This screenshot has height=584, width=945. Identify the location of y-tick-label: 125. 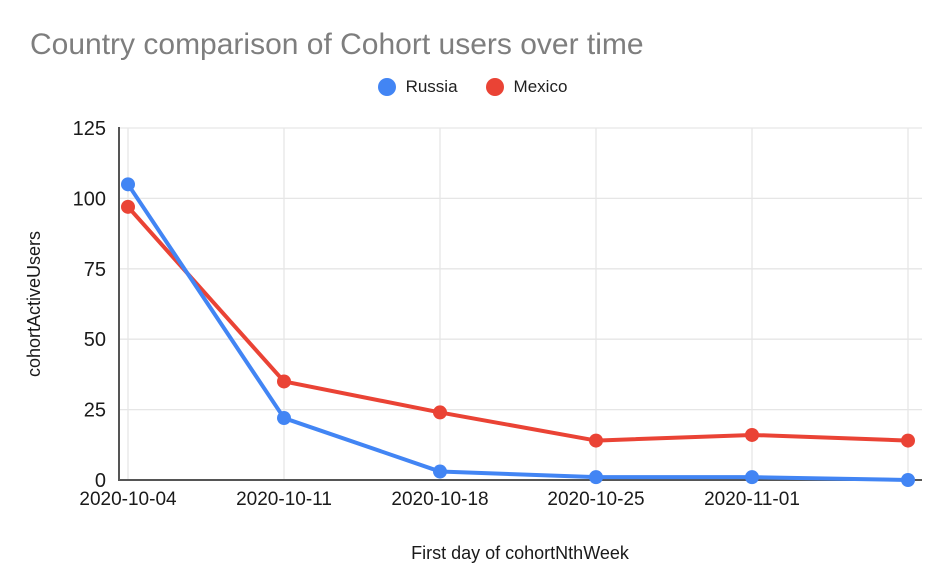
(89, 129).